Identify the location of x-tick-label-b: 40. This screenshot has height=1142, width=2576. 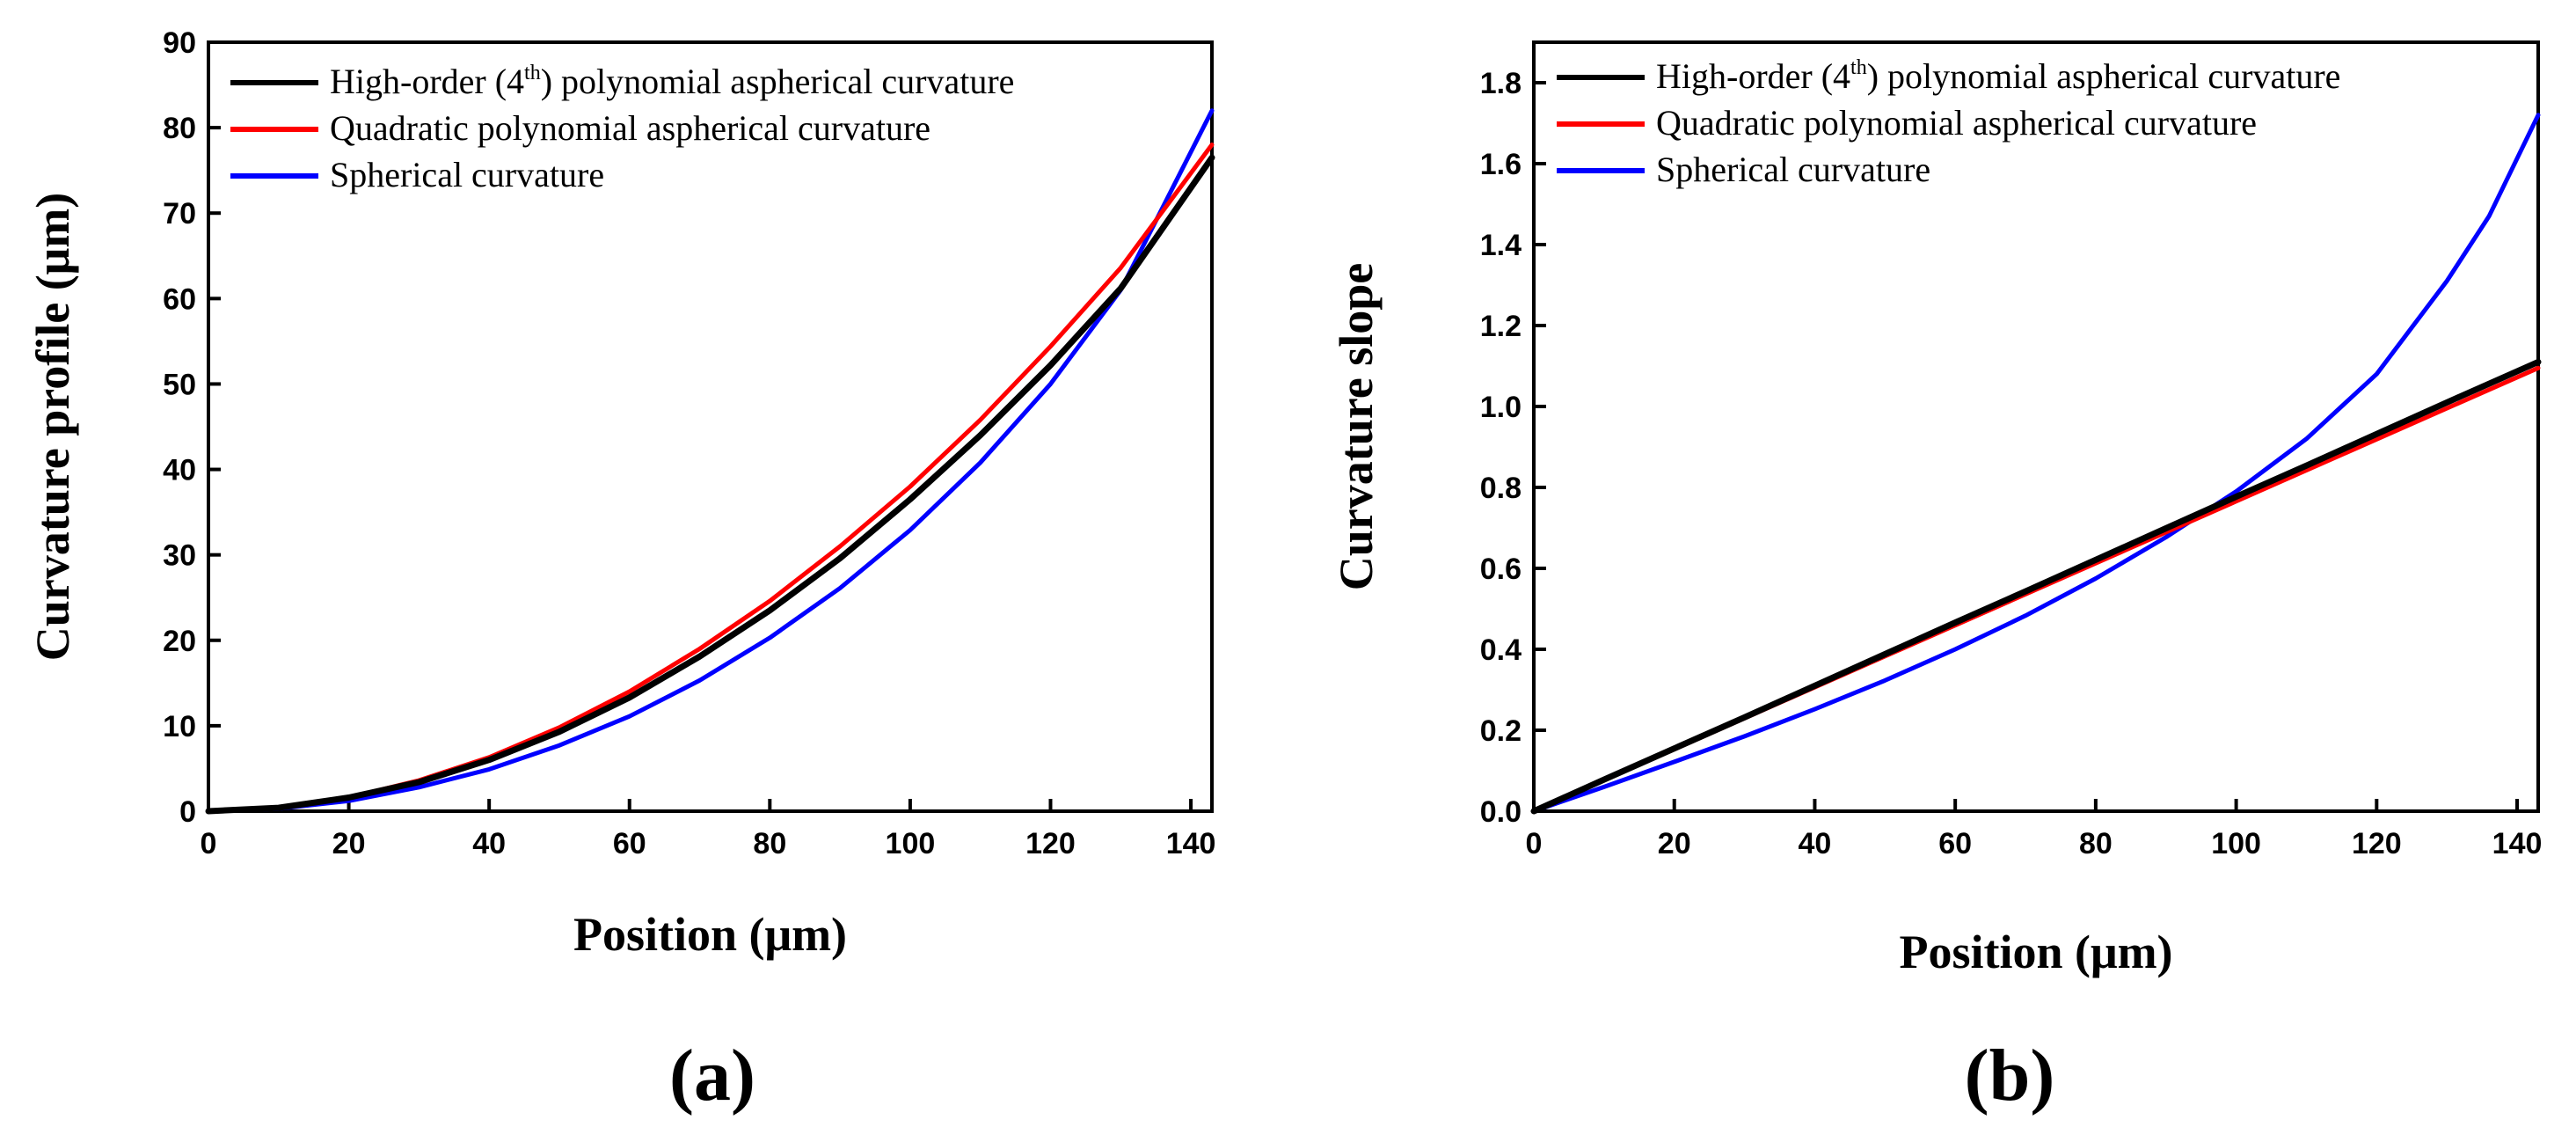
(1815, 843).